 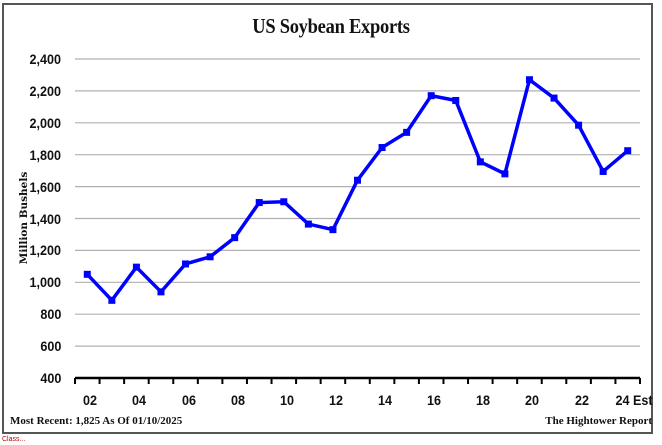 I want to click on y-tick-label: 1,200, so click(x=45, y=250).